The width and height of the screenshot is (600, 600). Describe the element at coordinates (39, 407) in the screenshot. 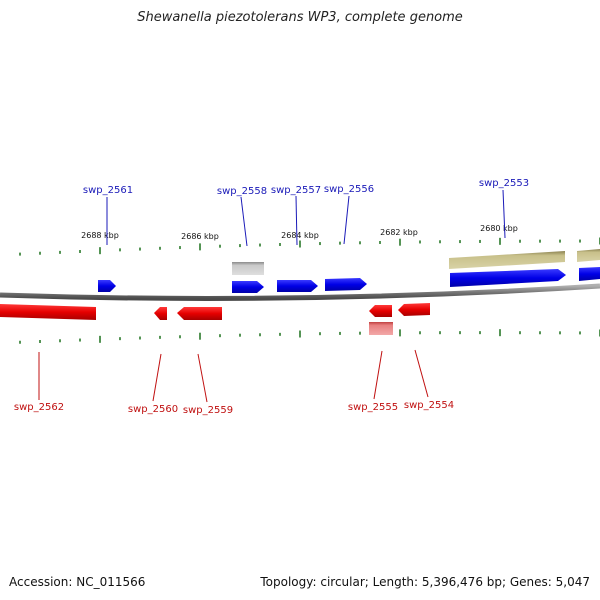

I see `label-swp-2562: swp_2562` at that location.